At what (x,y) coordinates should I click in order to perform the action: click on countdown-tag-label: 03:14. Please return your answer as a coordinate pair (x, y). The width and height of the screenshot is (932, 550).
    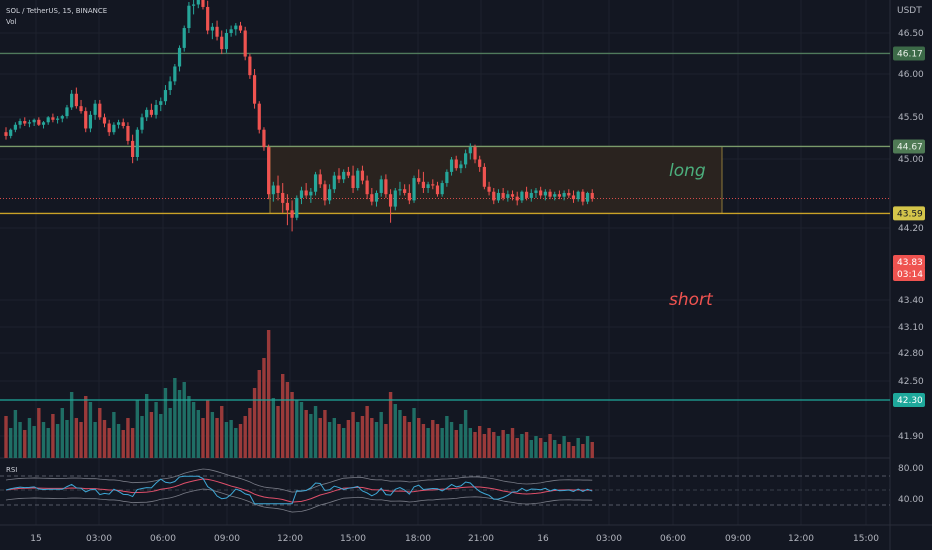
    Looking at the image, I should click on (910, 275).